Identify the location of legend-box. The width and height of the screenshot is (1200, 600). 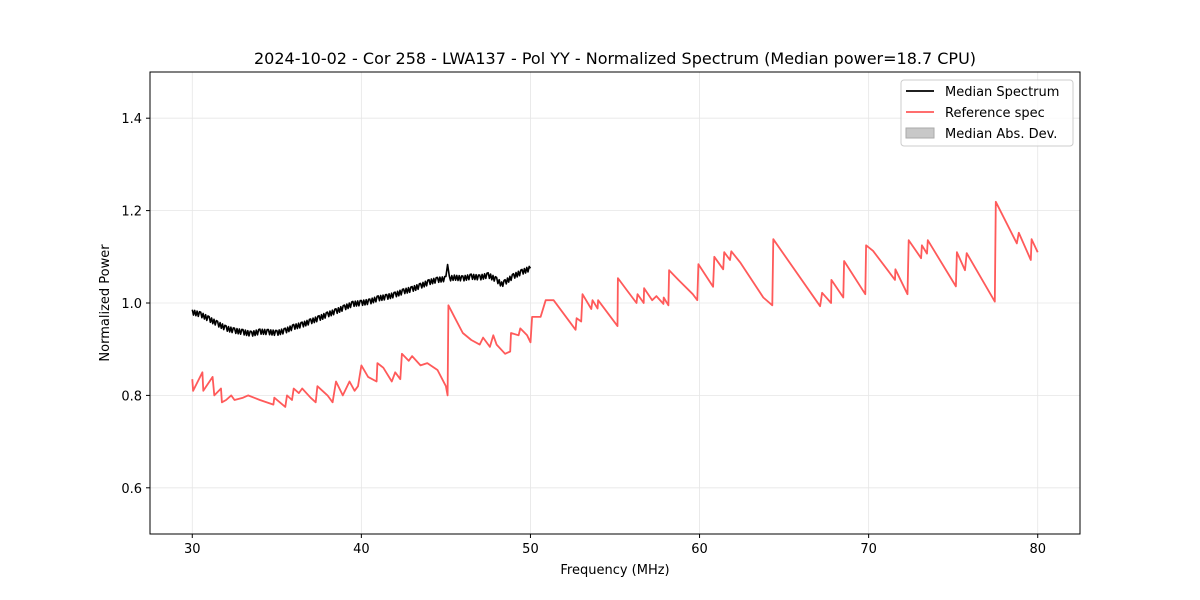
(987, 113).